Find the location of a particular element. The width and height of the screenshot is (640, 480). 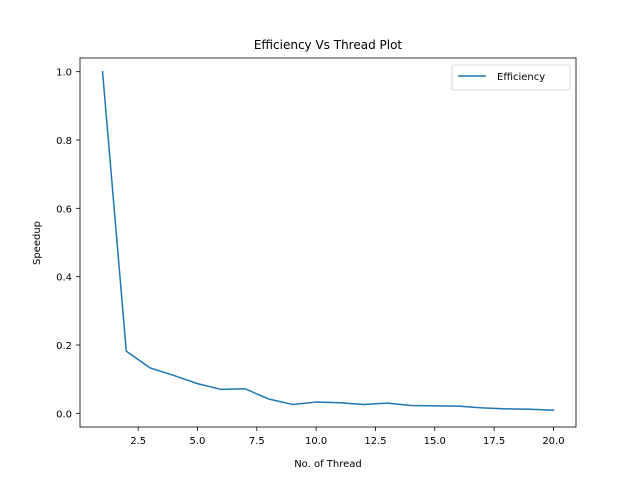

x-tick-label: 5.0 is located at coordinates (198, 441).